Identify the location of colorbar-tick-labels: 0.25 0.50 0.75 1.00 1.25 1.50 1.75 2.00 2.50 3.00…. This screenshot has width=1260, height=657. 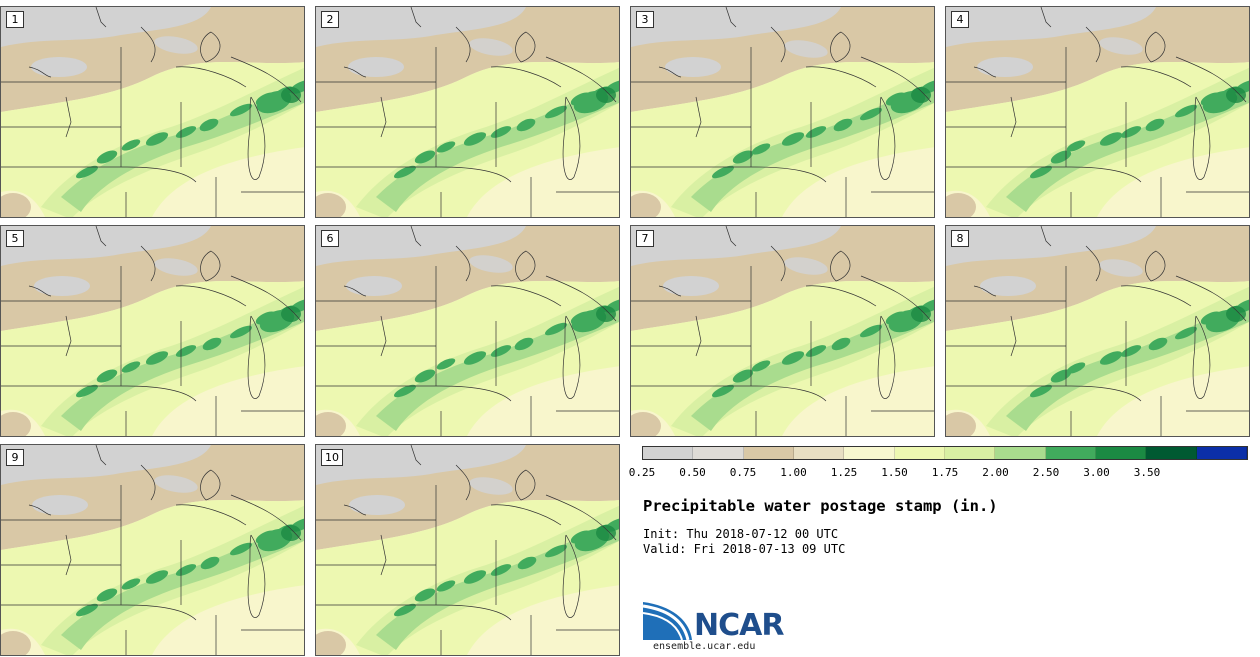
(938, 473).